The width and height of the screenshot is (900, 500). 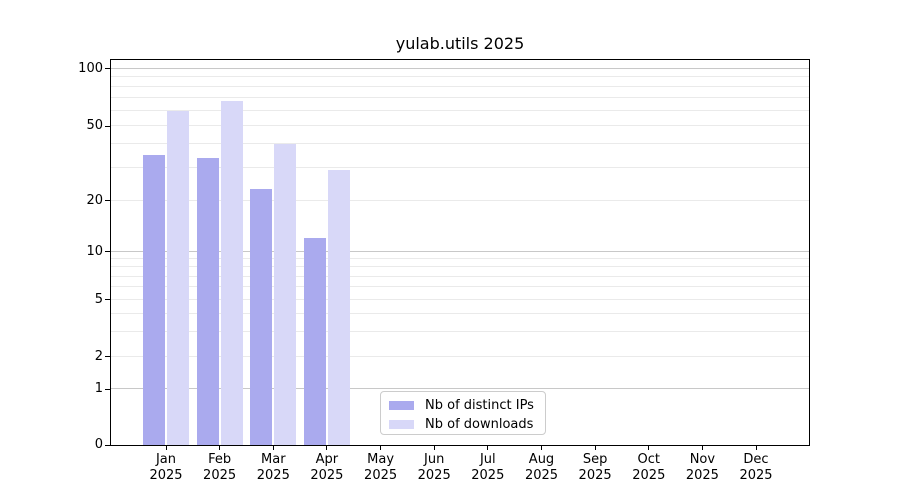 I want to click on x-axis-tick-label: Sep 2025, so click(x=595, y=468).